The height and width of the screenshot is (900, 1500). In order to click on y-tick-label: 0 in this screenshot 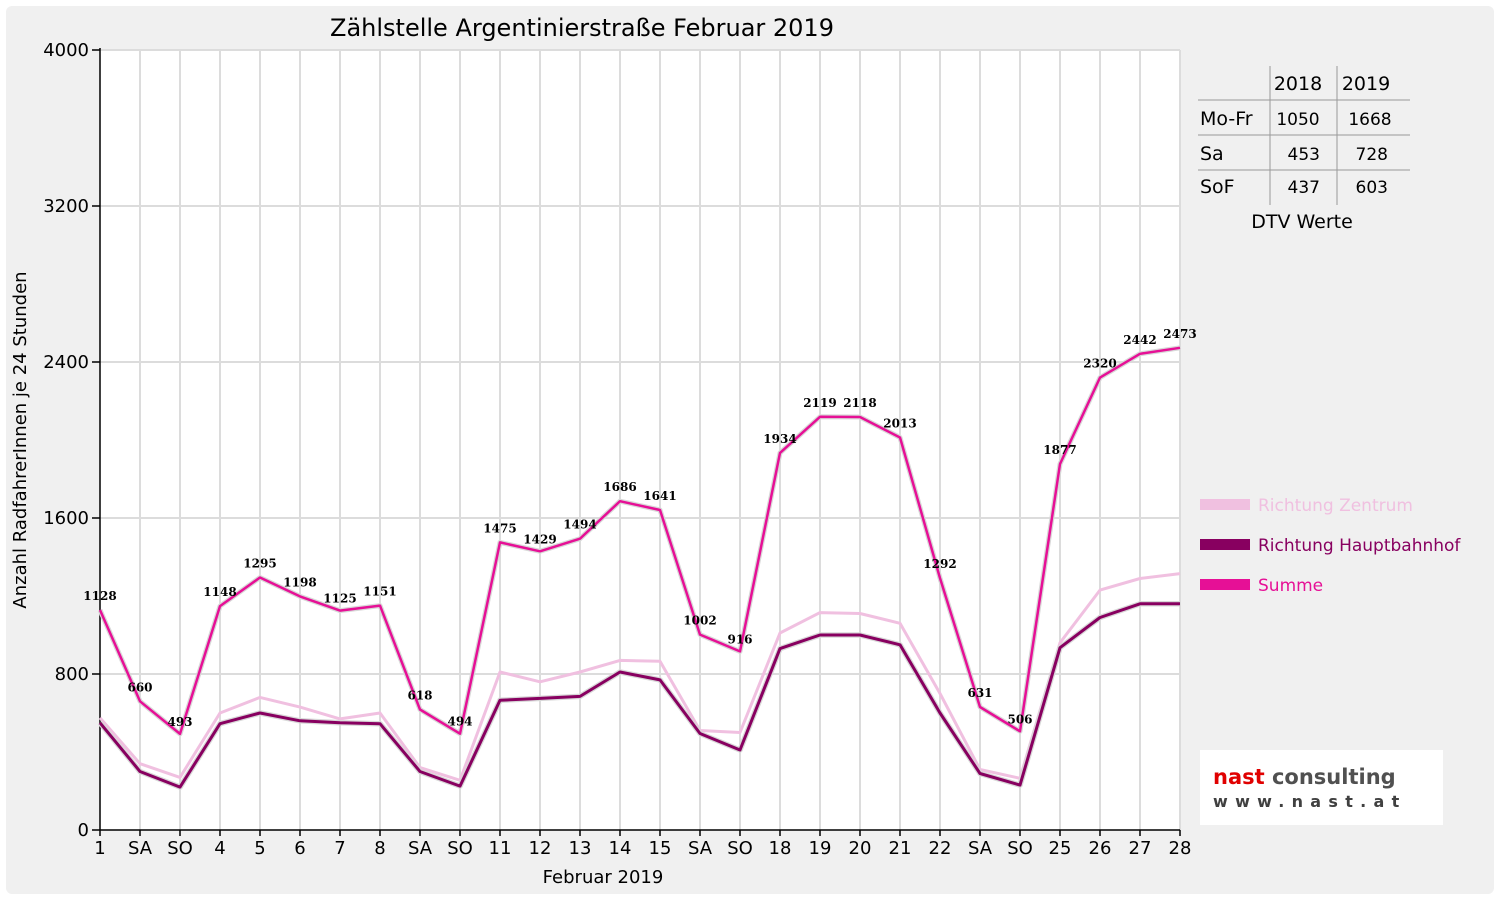, I will do `click(83, 830)`.